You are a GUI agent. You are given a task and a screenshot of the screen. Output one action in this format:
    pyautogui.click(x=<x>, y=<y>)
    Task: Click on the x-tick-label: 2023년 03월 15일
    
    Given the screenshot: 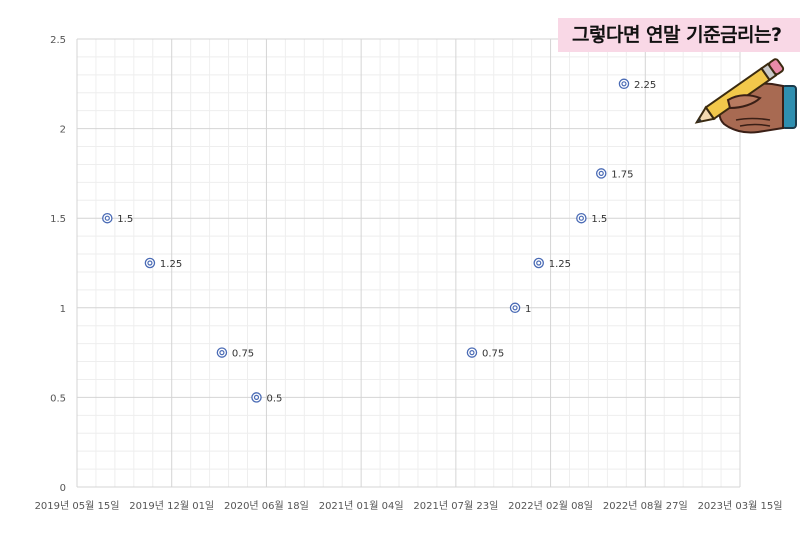 What is the action you would take?
    pyautogui.click(x=740, y=506)
    